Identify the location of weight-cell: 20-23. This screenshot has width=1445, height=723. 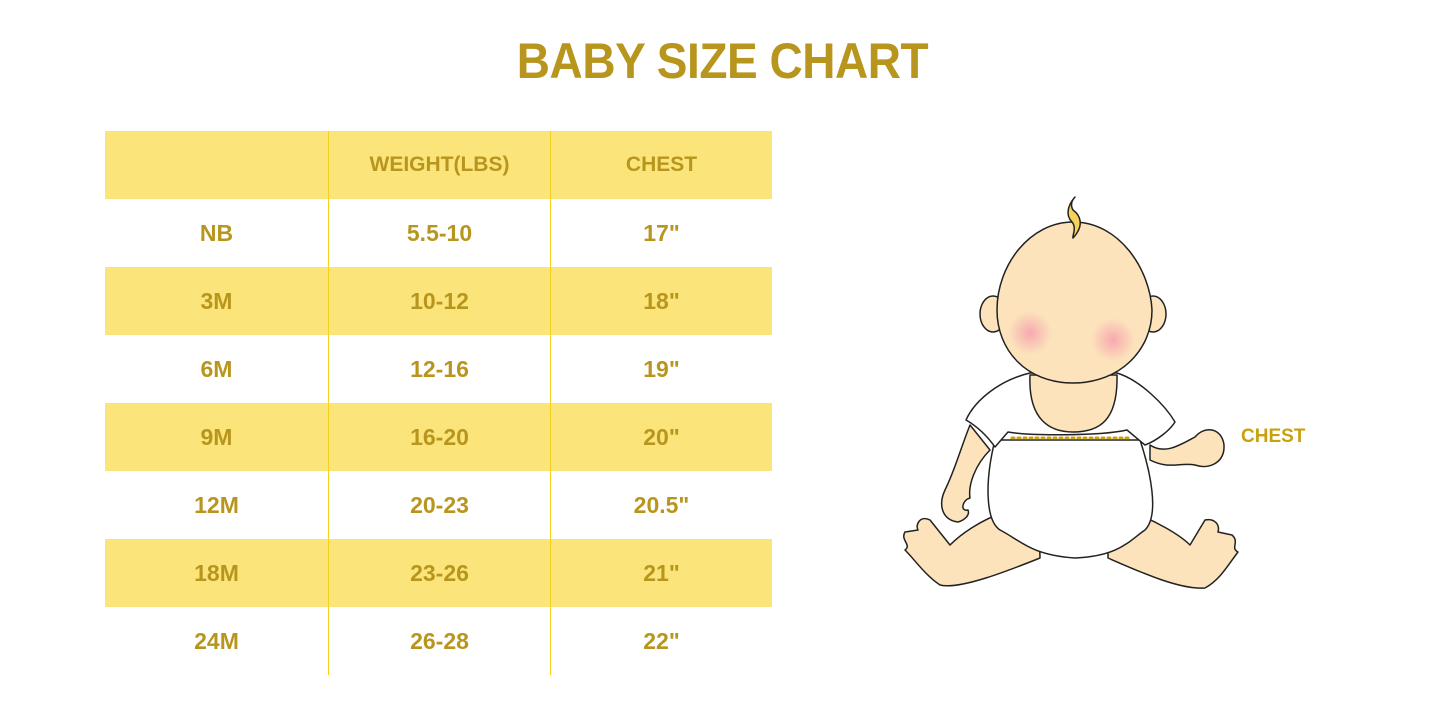
(439, 505).